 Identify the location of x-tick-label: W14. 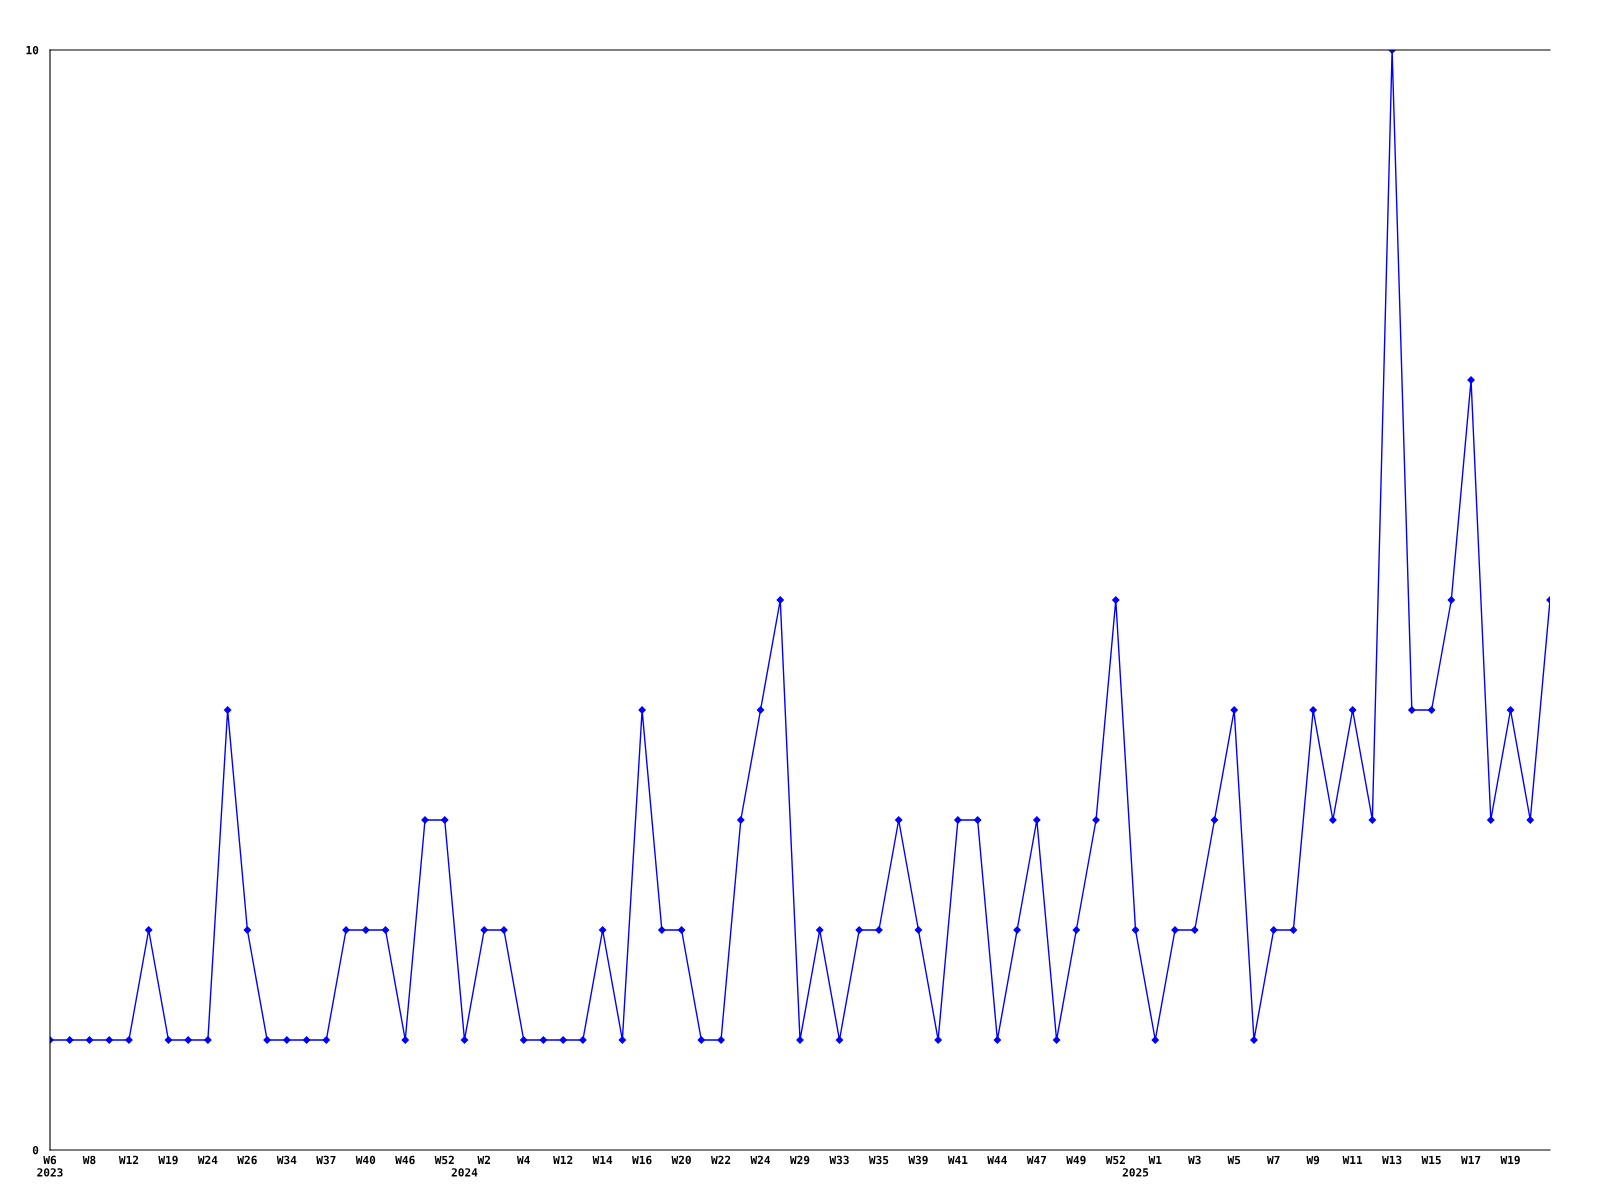
(602, 1159).